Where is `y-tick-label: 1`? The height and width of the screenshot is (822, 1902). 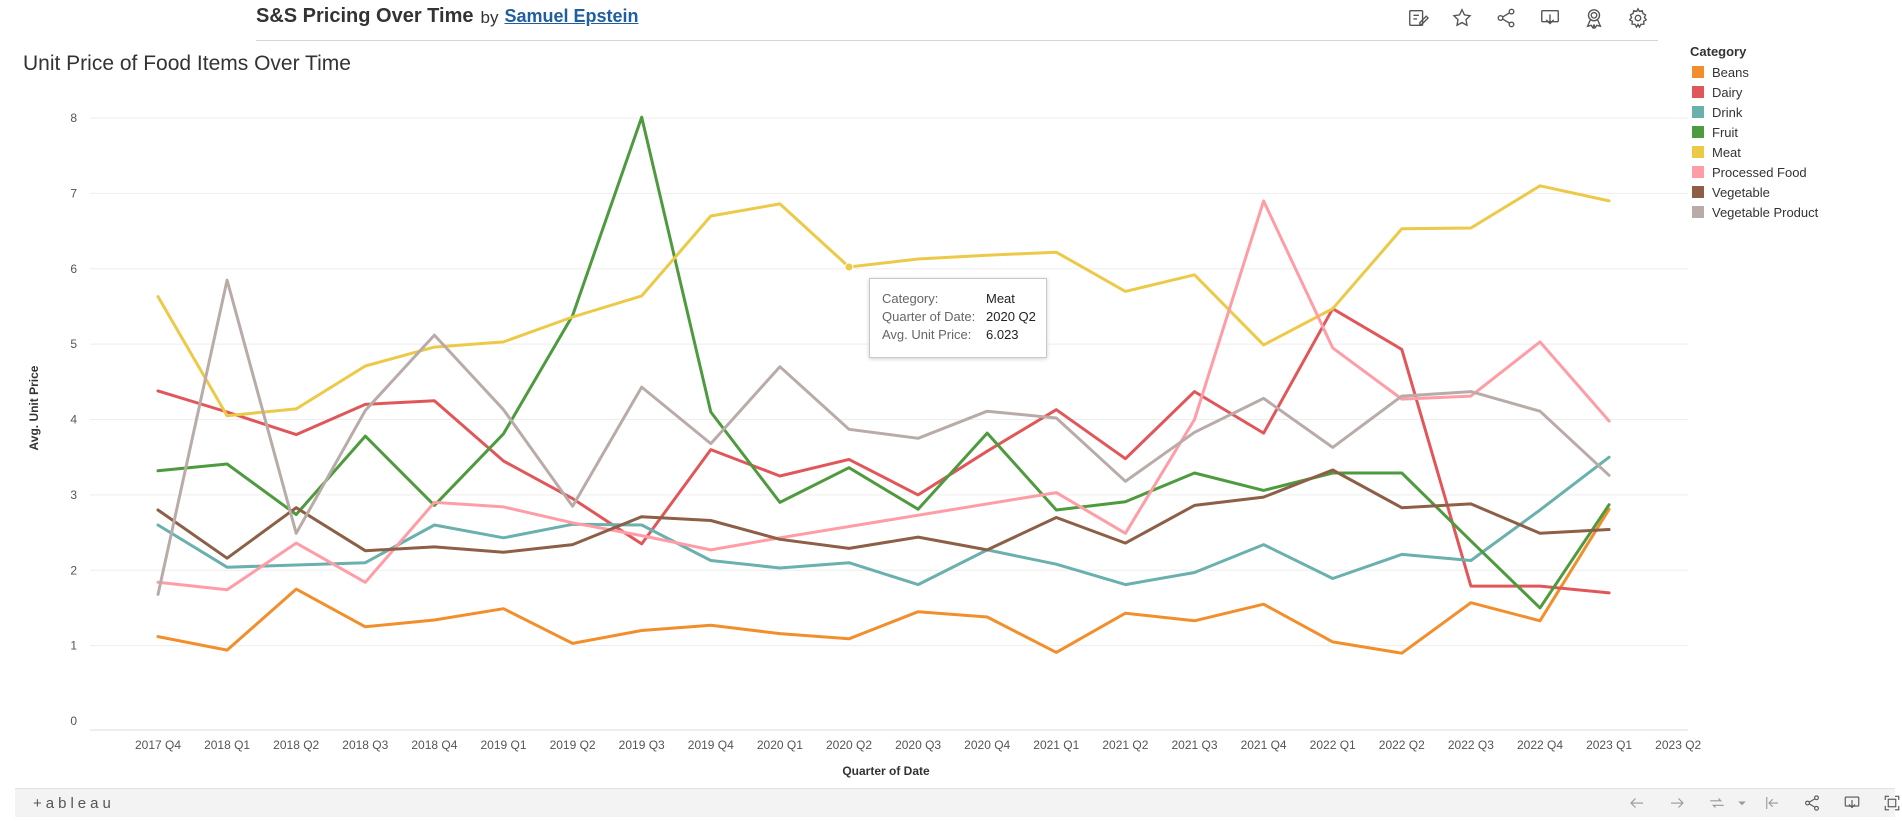
y-tick-label: 1 is located at coordinates (73, 646).